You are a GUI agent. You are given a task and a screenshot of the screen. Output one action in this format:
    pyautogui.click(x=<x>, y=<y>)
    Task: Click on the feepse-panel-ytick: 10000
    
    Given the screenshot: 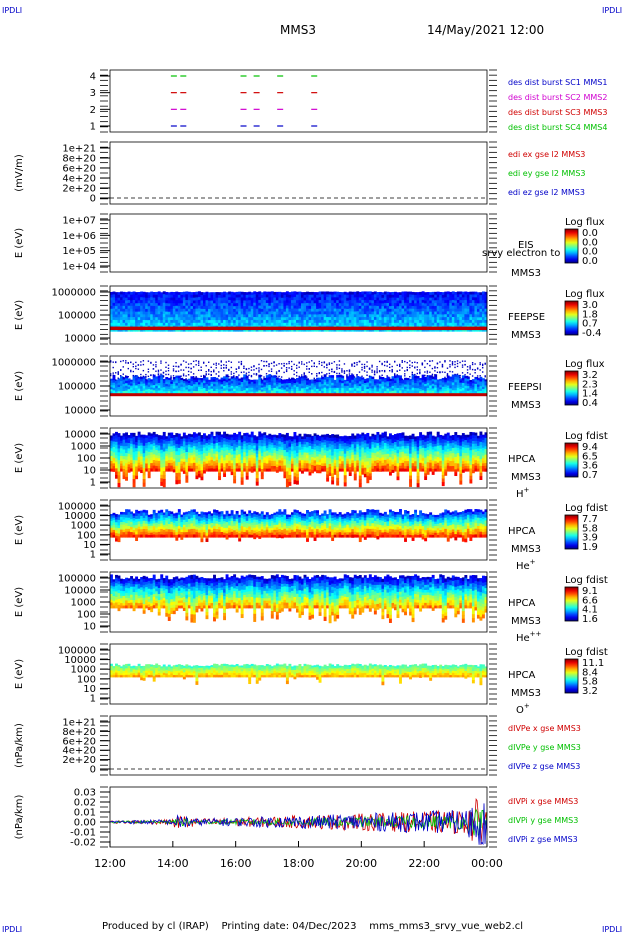 What is the action you would take?
    pyautogui.click(x=80, y=339)
    